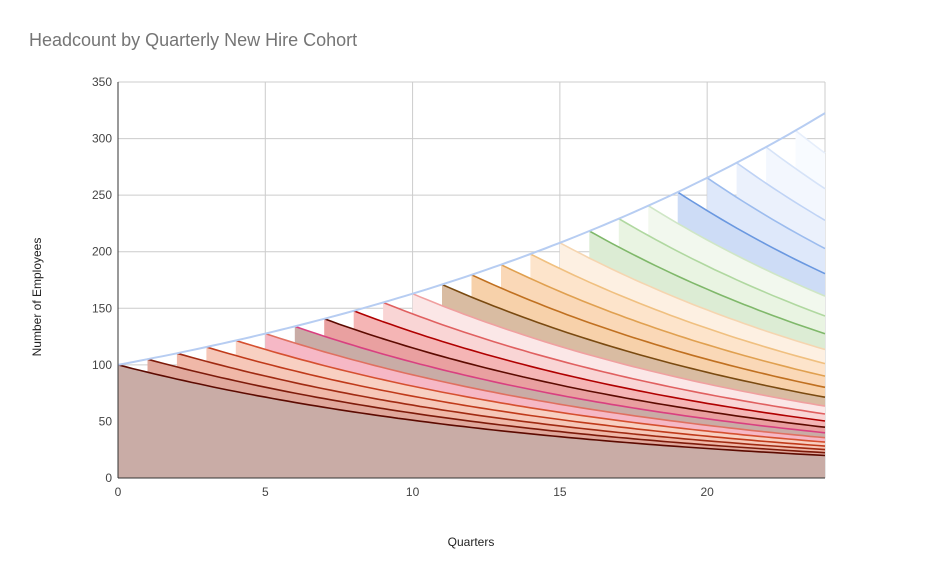  Describe the element at coordinates (102, 308) in the screenshot. I see `y-tick-label: 150` at that location.